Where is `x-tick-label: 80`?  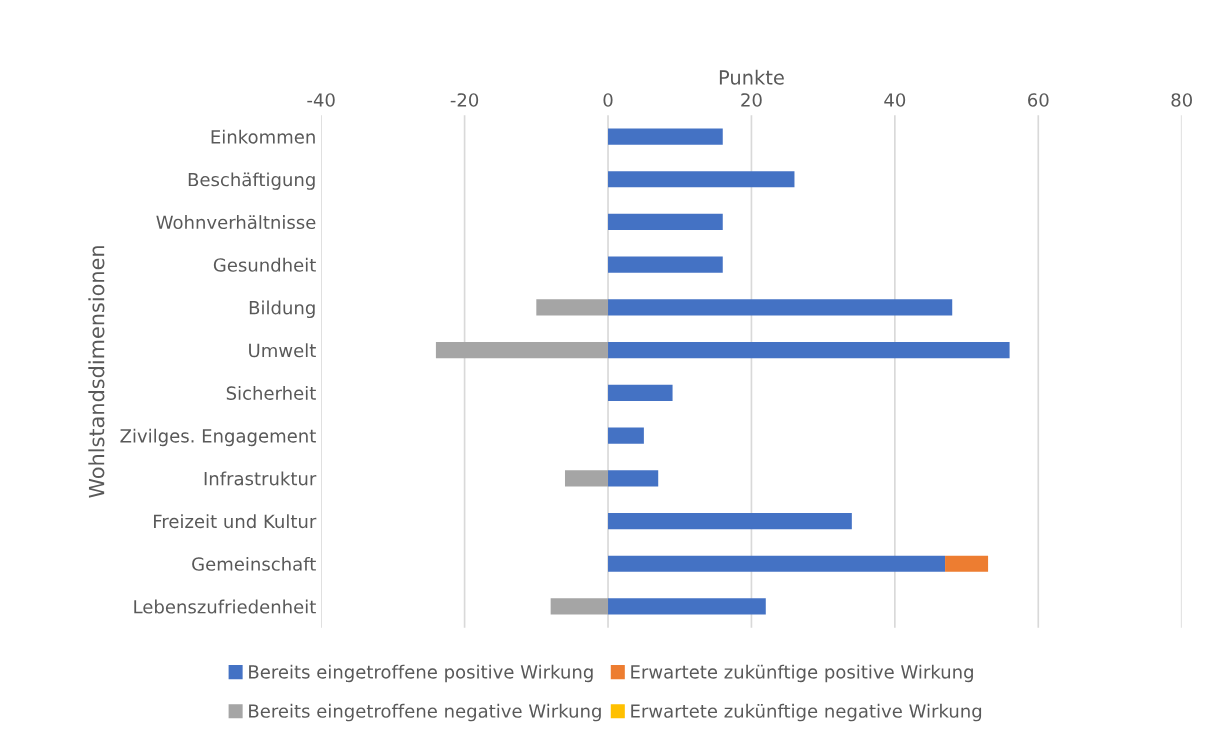 x-tick-label: 80 is located at coordinates (1181, 100).